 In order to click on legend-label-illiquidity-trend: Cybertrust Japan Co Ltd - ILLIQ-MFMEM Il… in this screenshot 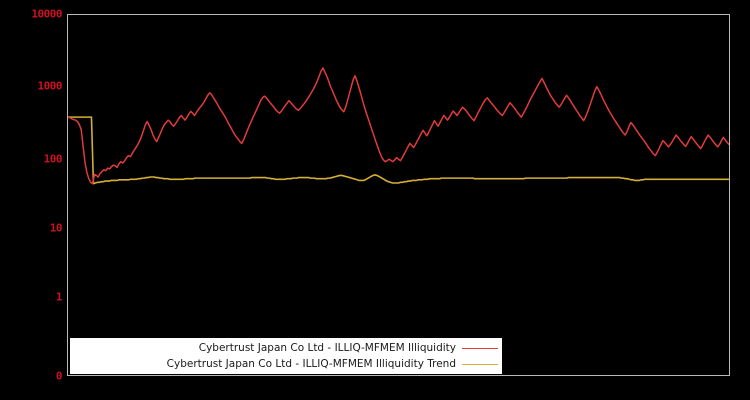, I will do `click(311, 364)`.